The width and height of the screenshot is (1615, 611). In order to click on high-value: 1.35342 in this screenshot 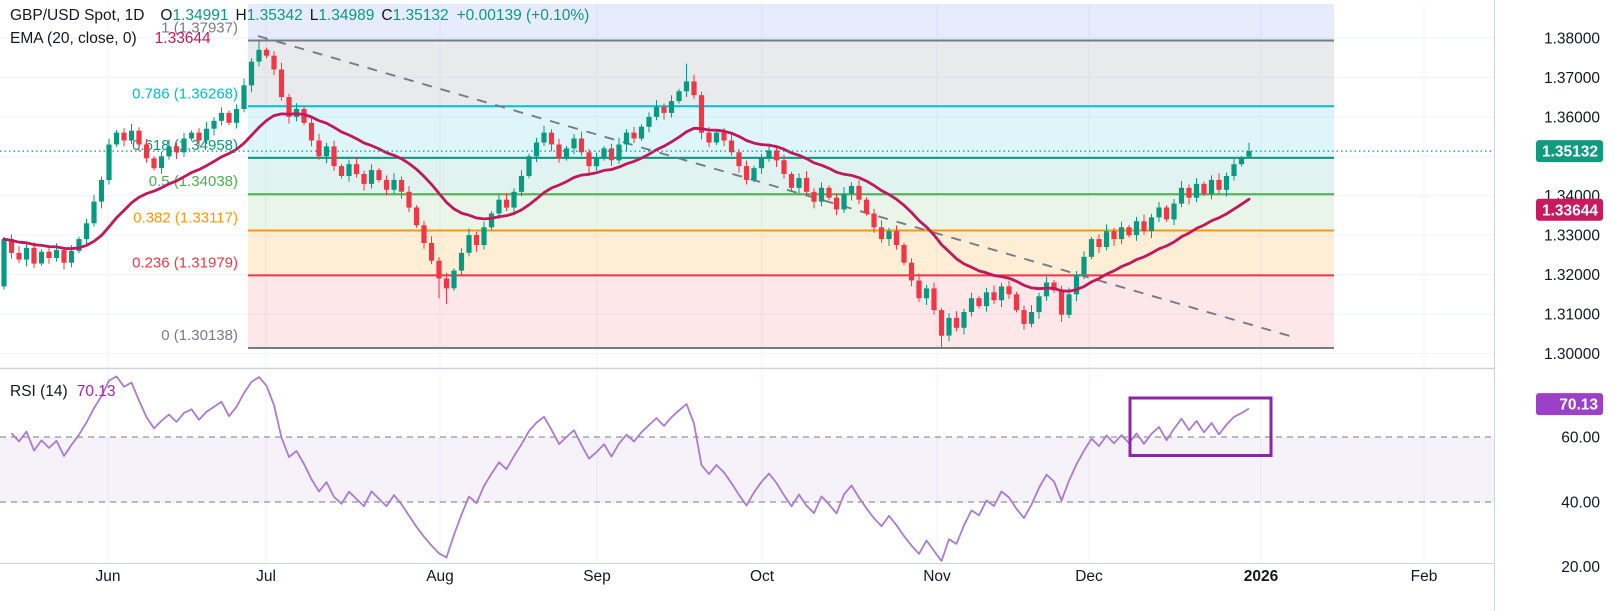, I will do `click(274, 15)`.